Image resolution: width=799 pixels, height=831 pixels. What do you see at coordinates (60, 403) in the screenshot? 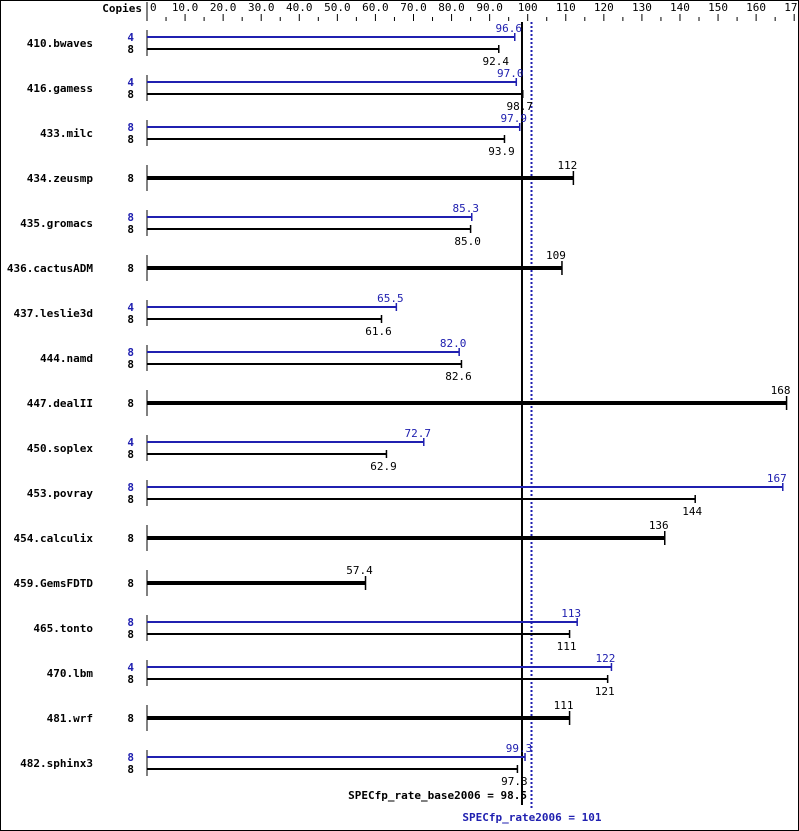
I see `benchmark-label: 447.dealII` at bounding box center [60, 403].